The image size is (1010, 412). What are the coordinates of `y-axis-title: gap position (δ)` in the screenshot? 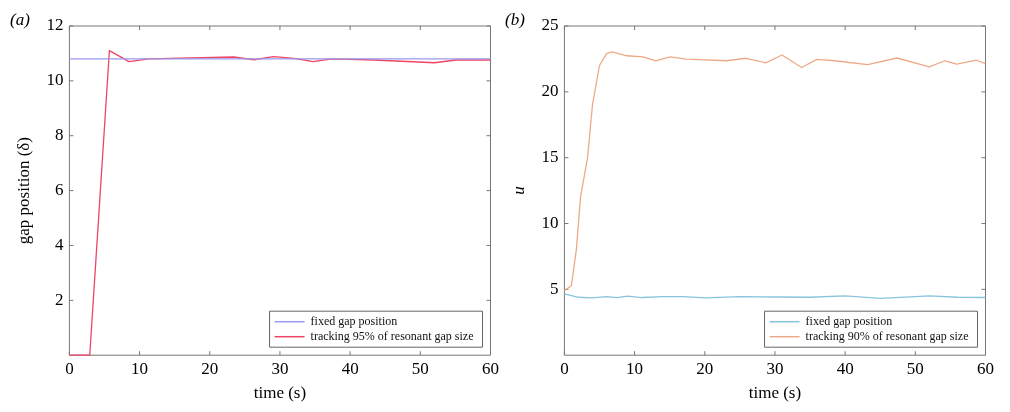 It's located at (23, 191).